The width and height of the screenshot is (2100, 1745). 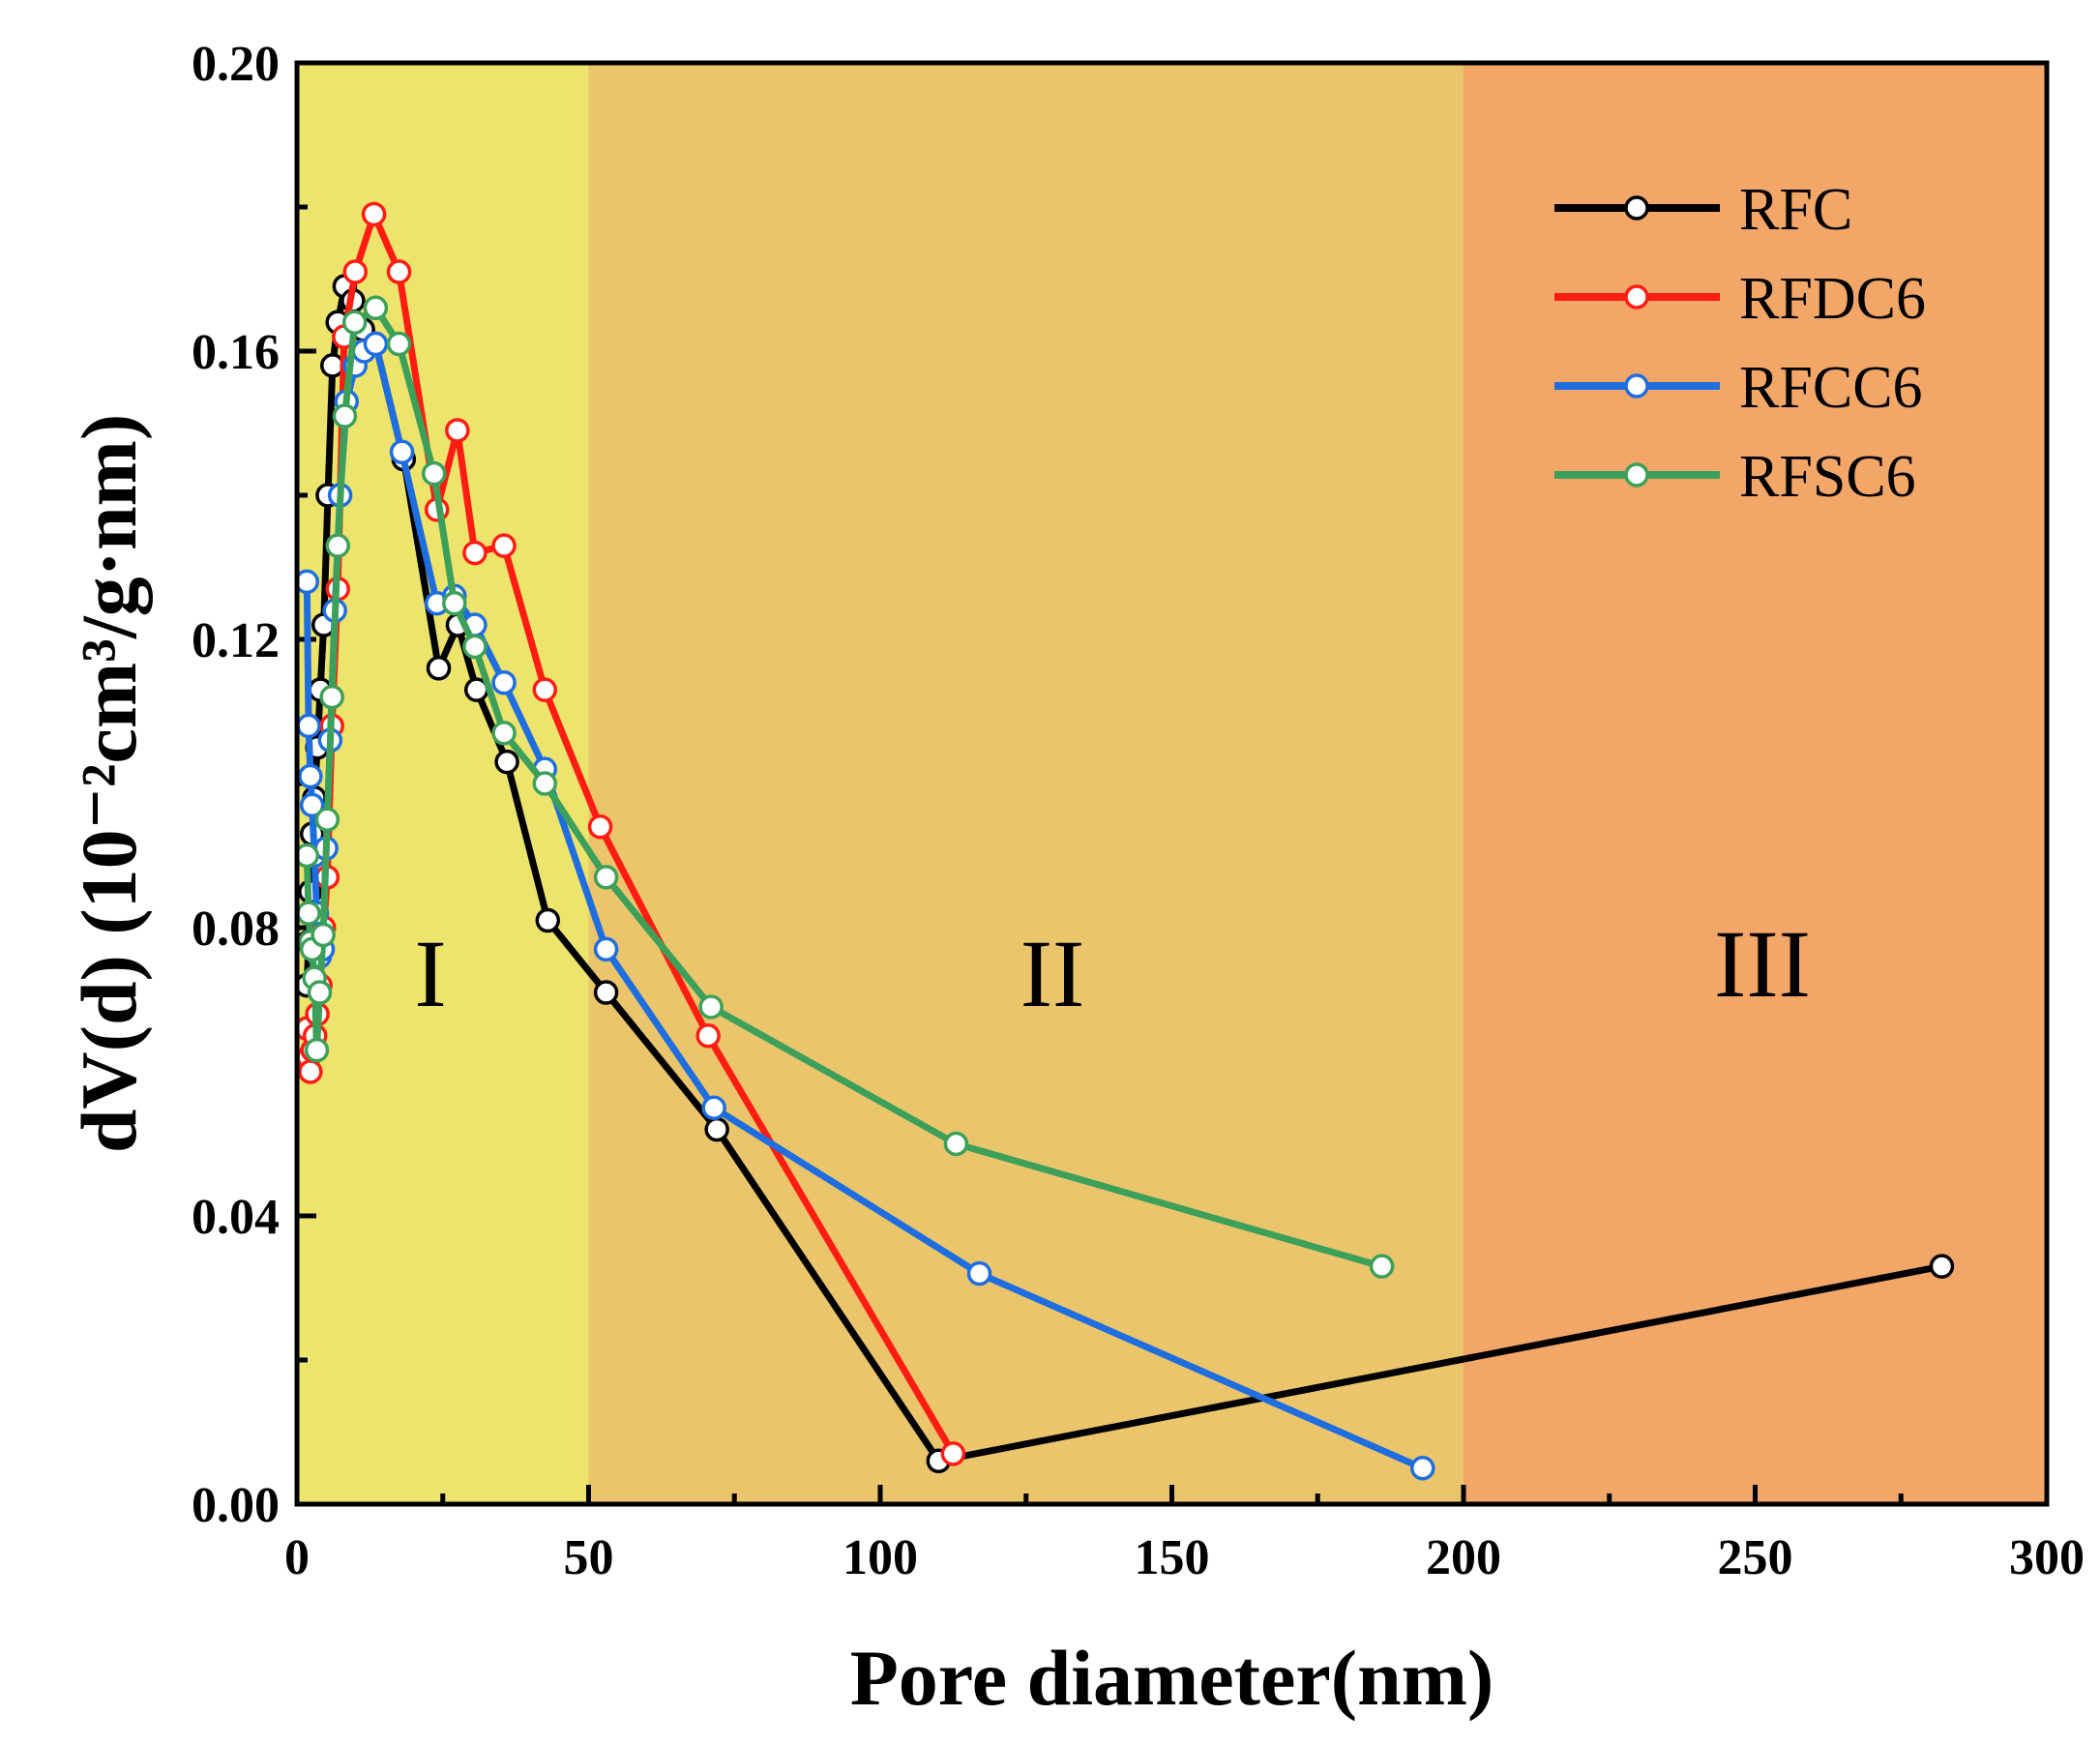 What do you see at coordinates (2047, 1558) in the screenshot?
I see `x-tick-label: 300` at bounding box center [2047, 1558].